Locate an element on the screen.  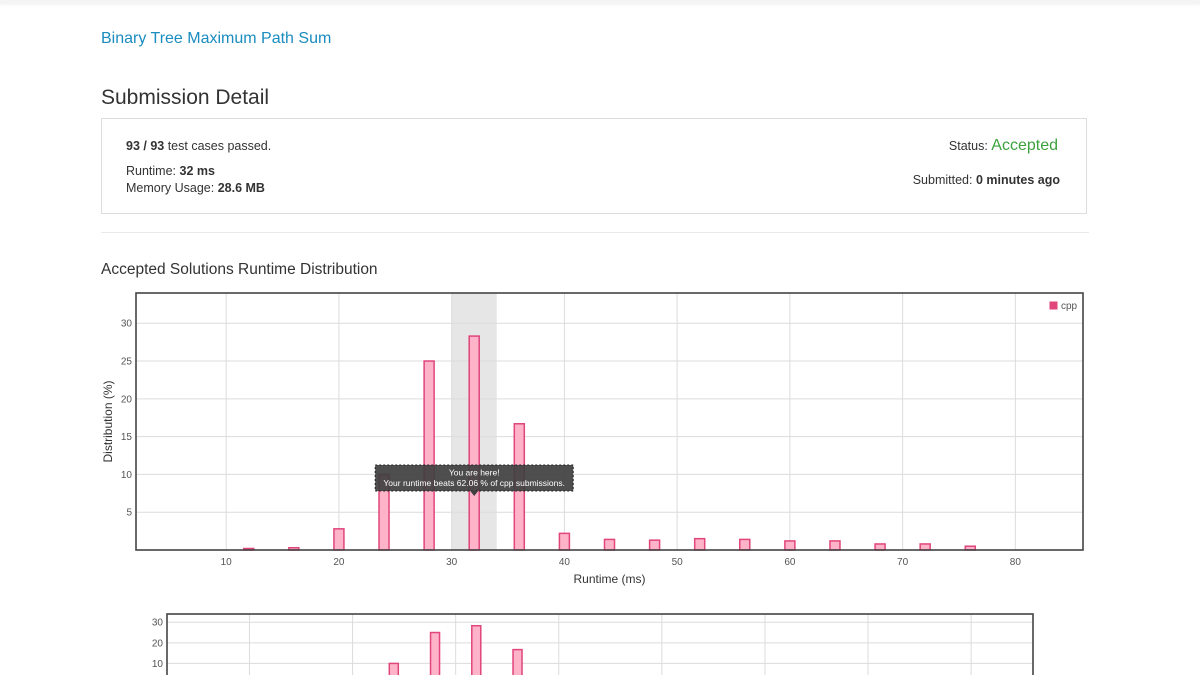
main-chart-ytick-label: 20 is located at coordinates (127, 399).